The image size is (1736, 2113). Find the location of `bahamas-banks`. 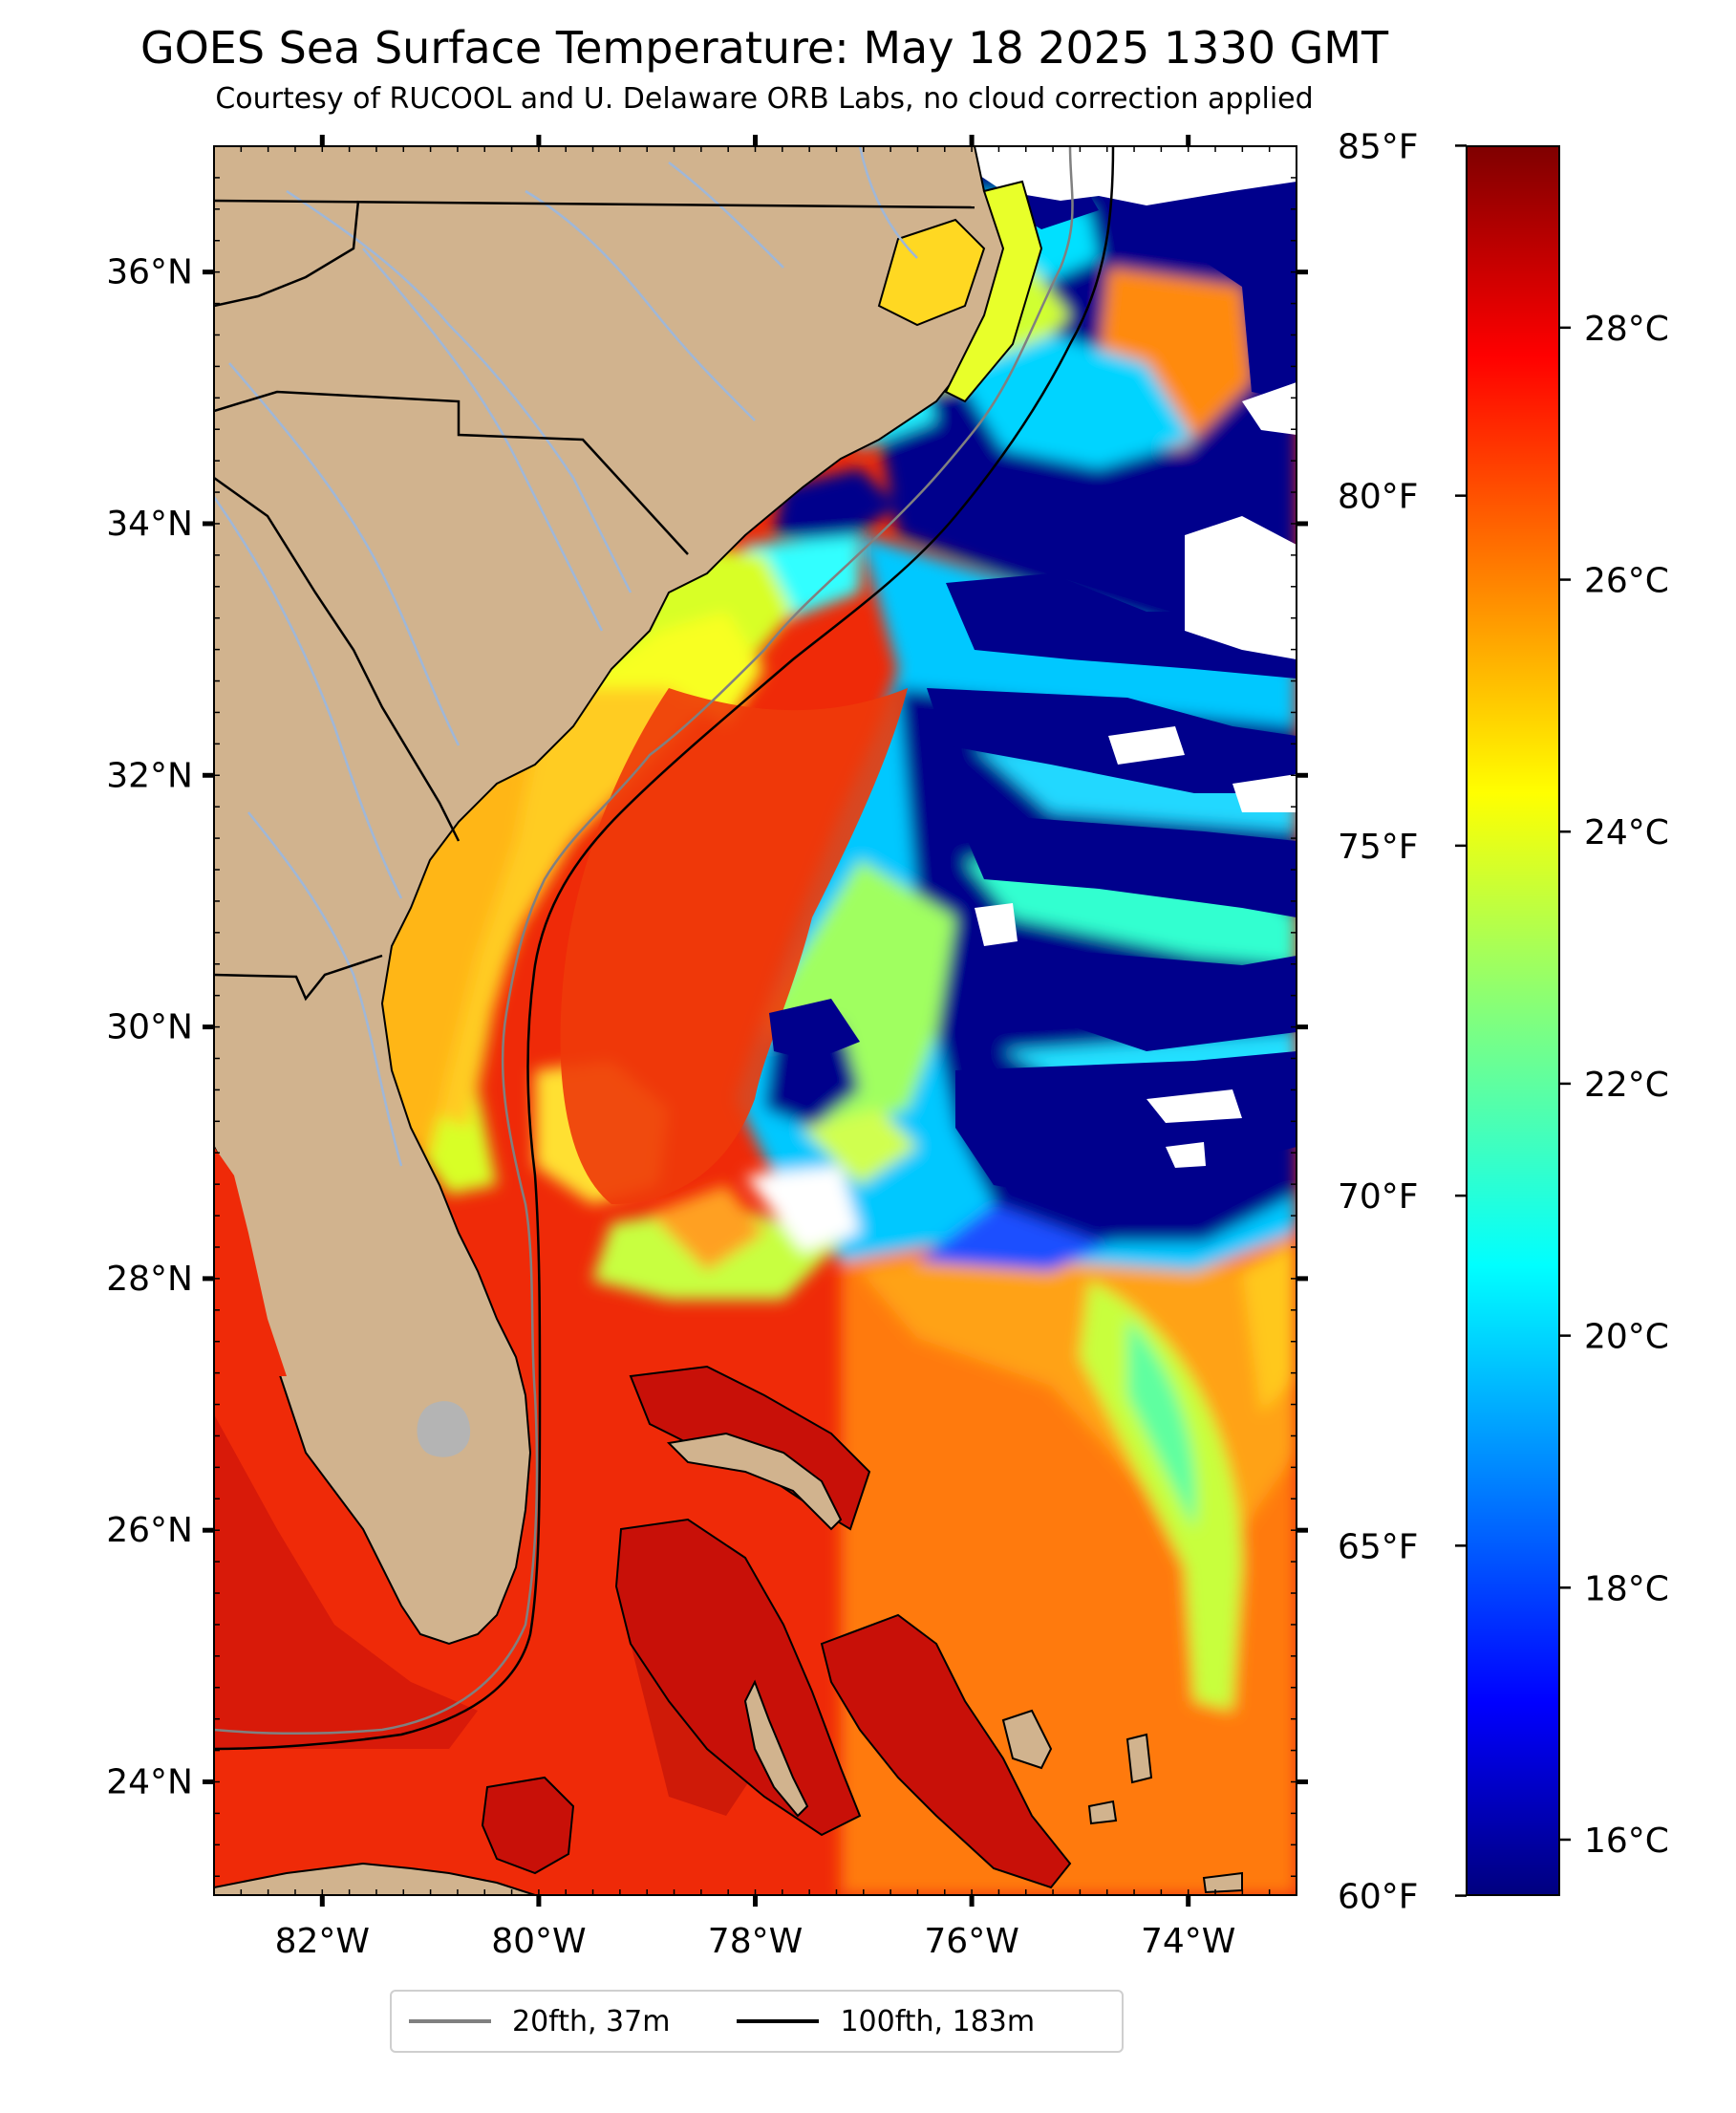

bahamas-banks is located at coordinates (817, 1627).